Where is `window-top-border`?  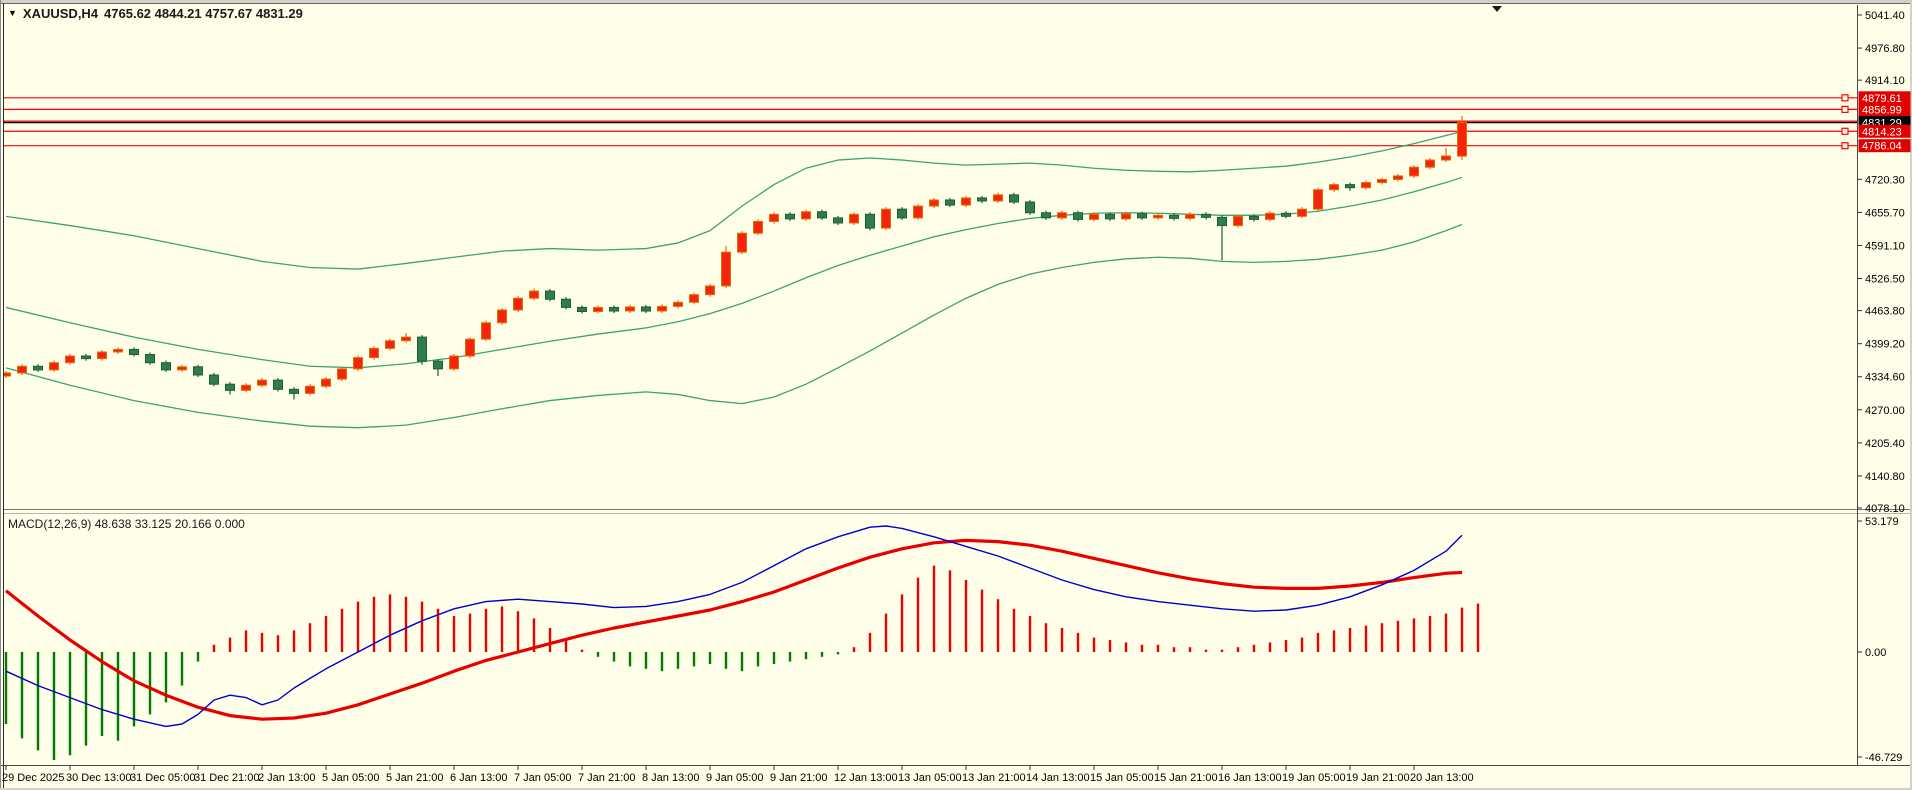
window-top-border is located at coordinates (956, 1).